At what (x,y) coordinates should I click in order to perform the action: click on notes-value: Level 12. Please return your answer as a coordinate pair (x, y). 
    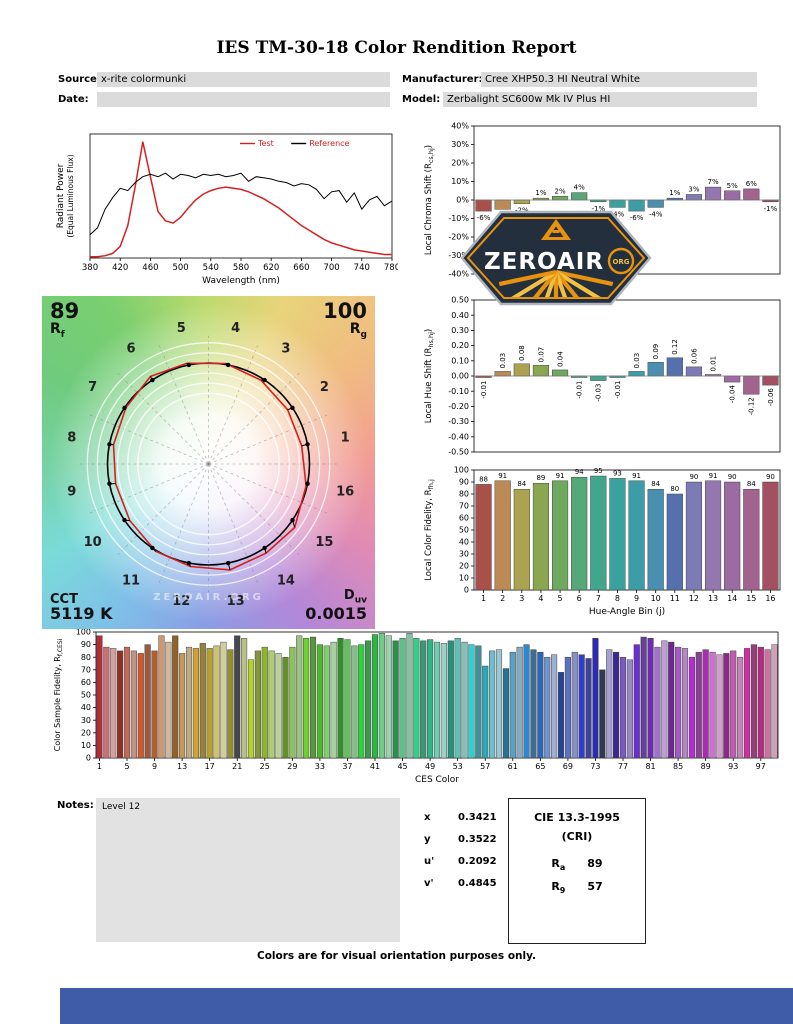
    Looking at the image, I should click on (121, 807).